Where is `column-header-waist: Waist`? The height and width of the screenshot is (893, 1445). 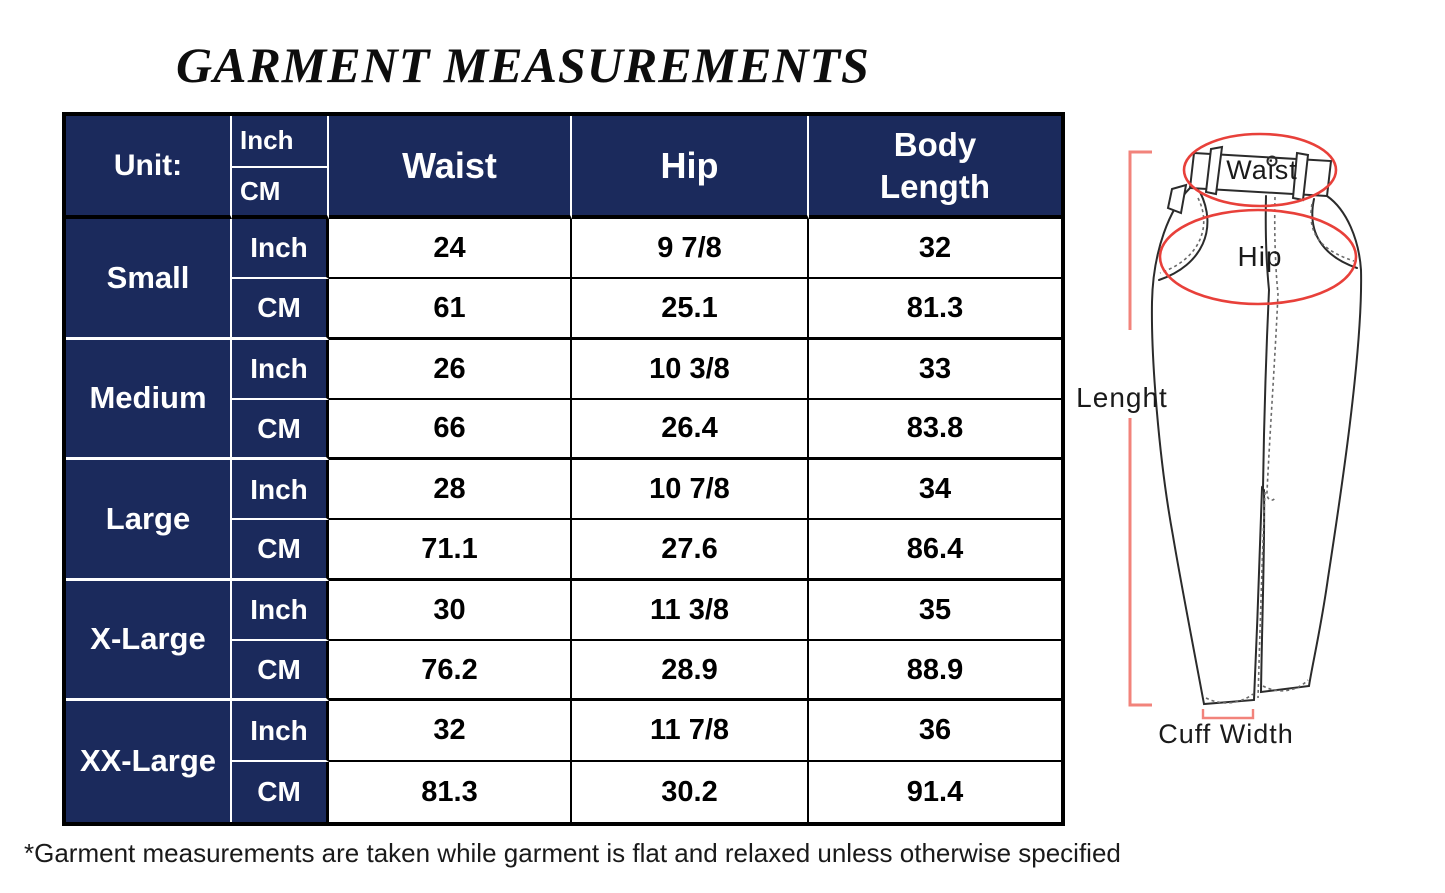
column-header-waist: Waist is located at coordinates (450, 167).